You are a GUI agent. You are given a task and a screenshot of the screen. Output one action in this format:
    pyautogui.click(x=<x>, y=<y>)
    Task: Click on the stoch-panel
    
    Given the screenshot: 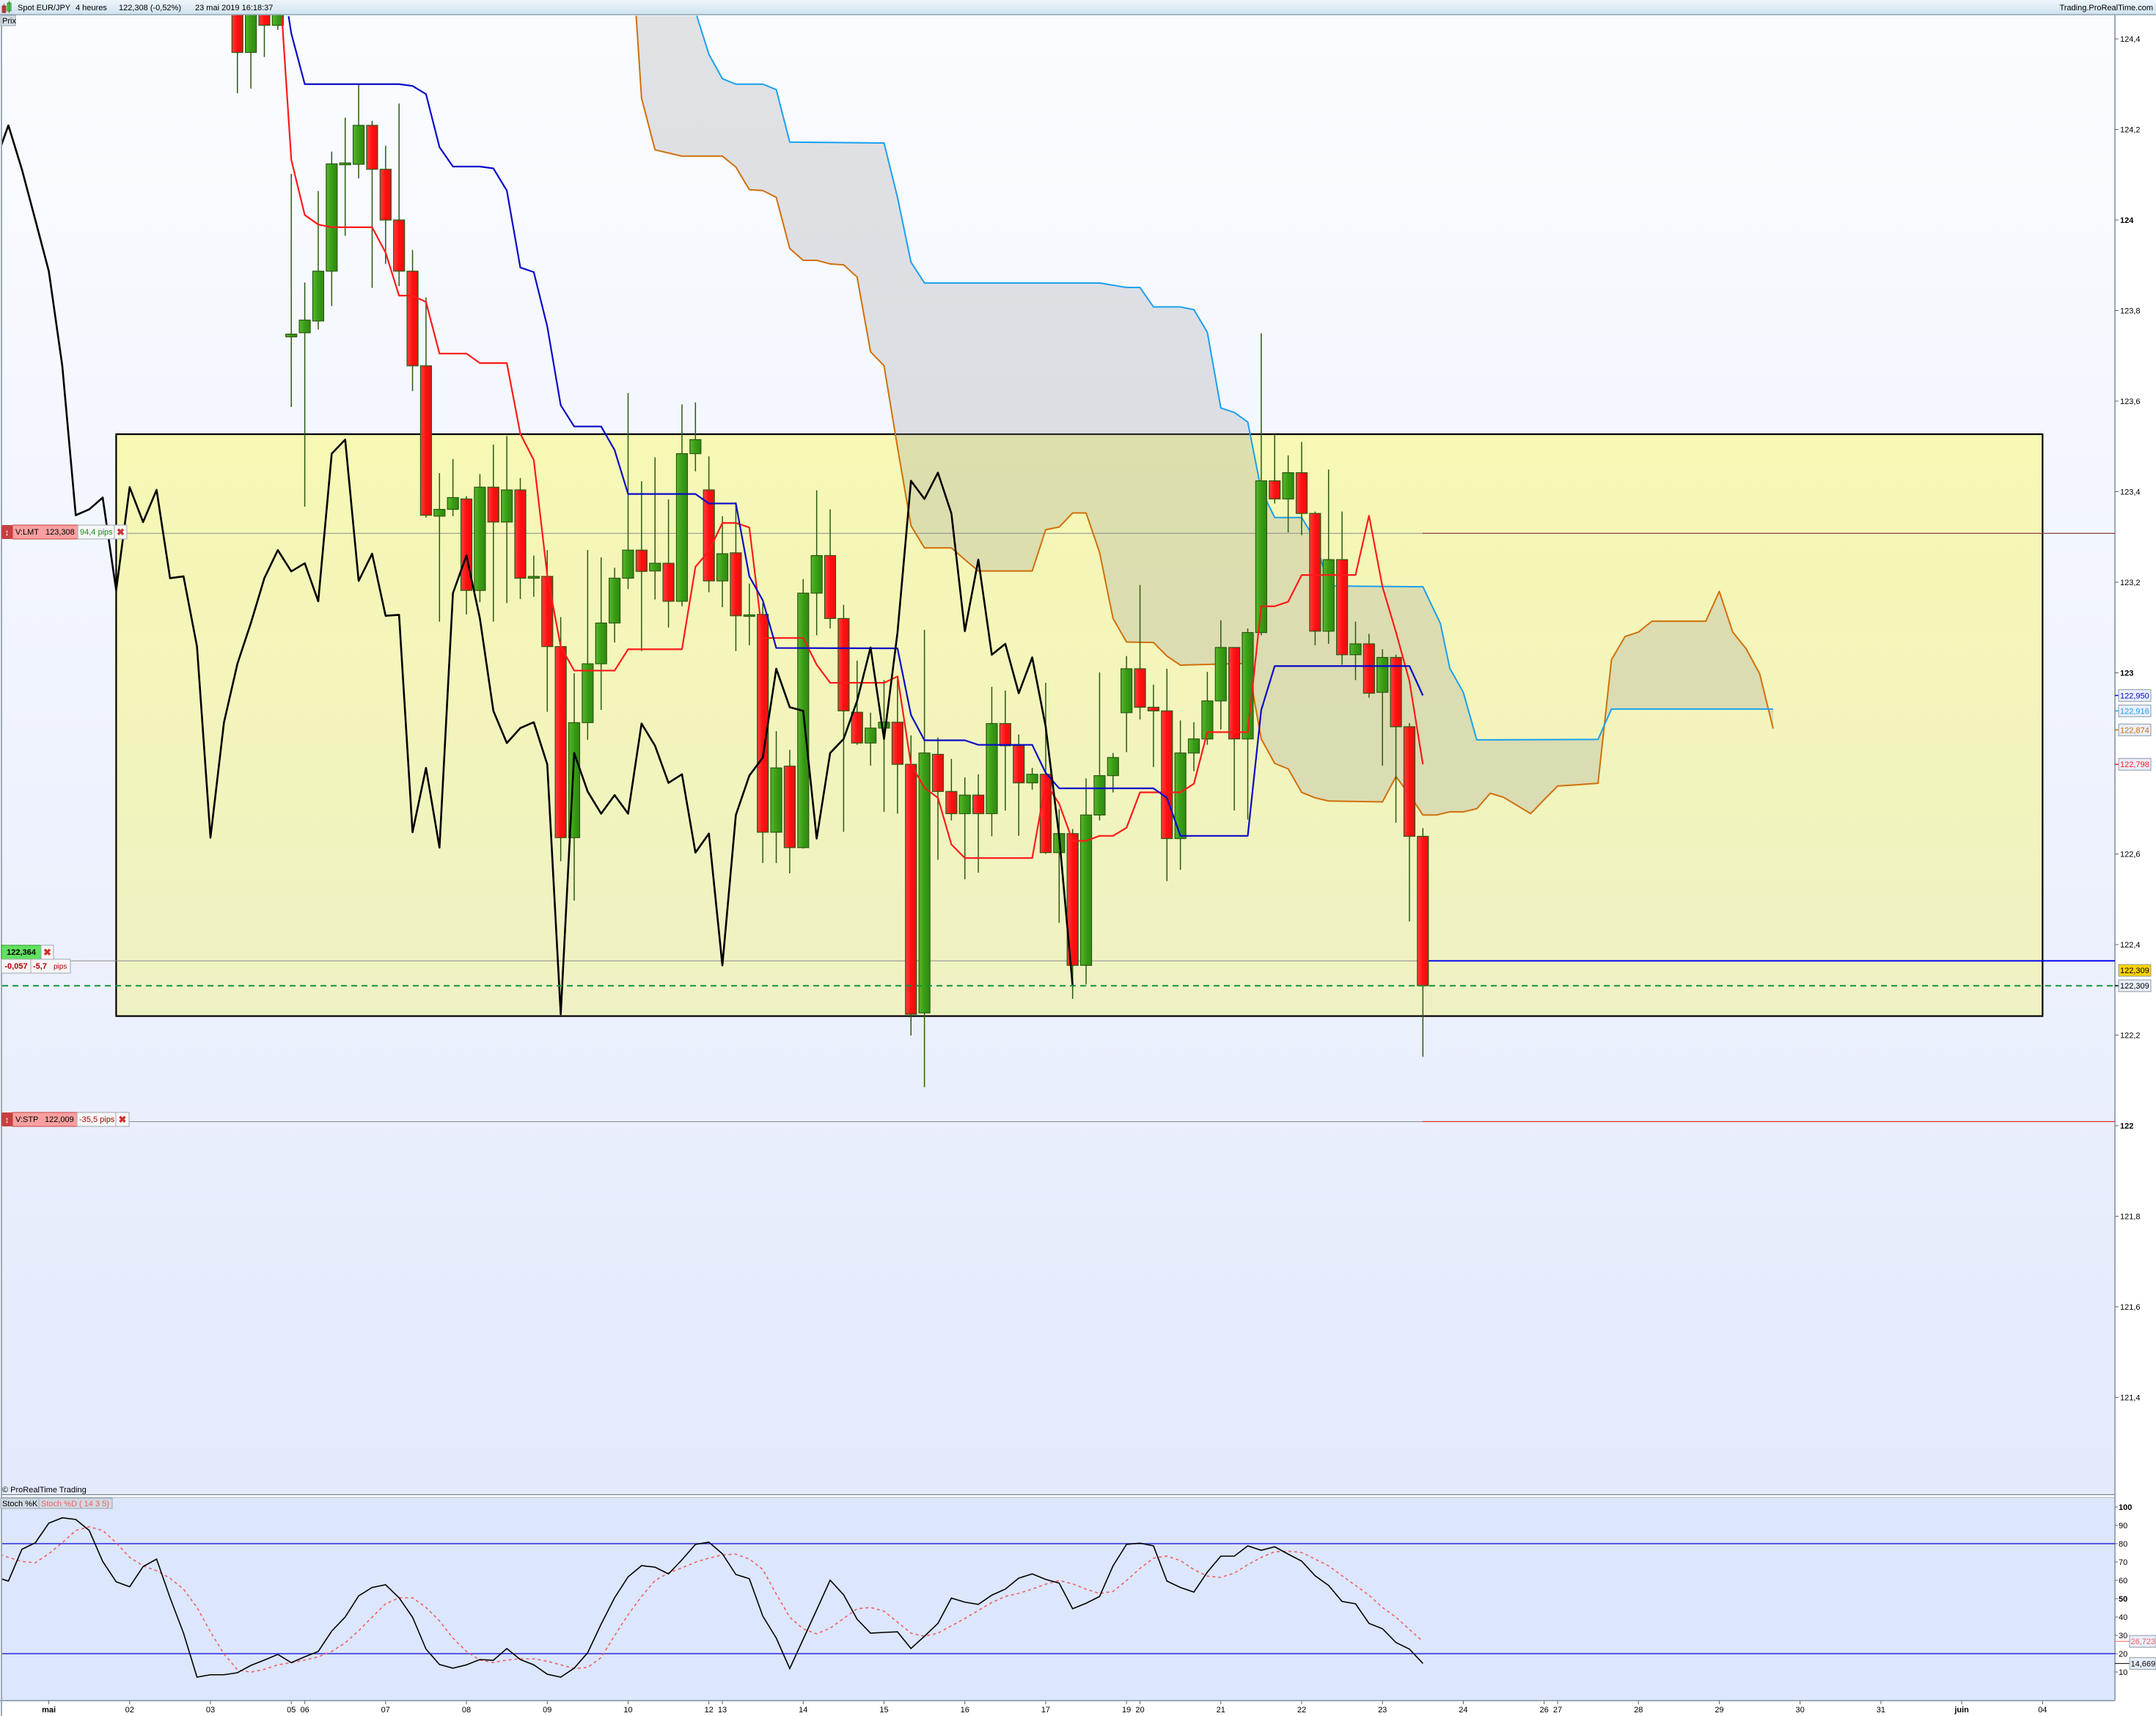 What is the action you would take?
    pyautogui.click(x=1058, y=1599)
    